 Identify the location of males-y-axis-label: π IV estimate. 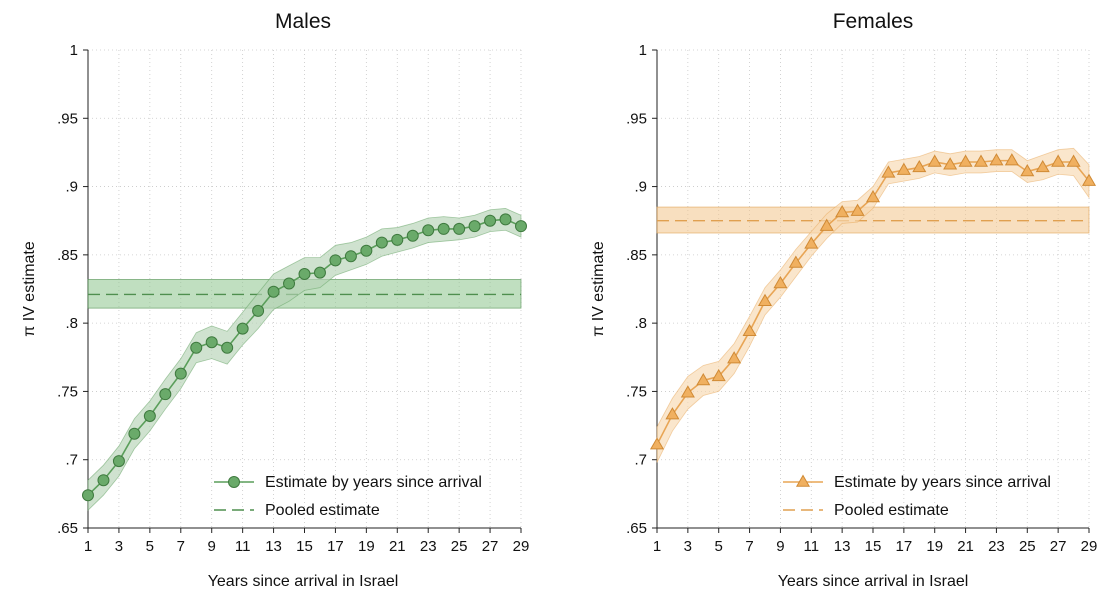
(29, 289).